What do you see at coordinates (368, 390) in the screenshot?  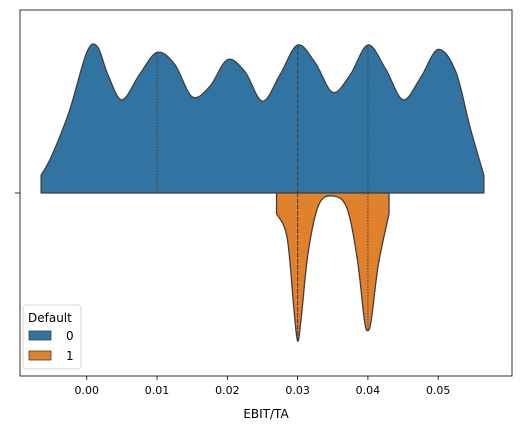 I see `x-tick-label: 0.04` at bounding box center [368, 390].